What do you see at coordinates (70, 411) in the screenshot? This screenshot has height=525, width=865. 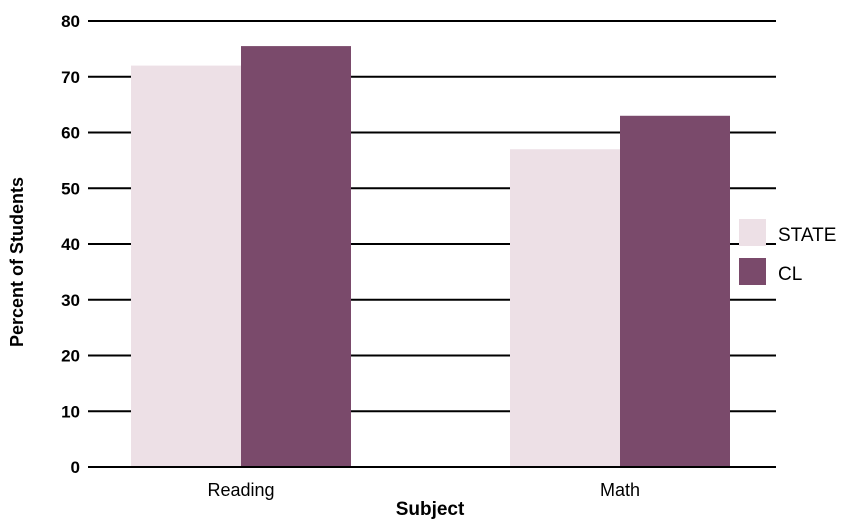 I see `y-tick-label: 10` at bounding box center [70, 411].